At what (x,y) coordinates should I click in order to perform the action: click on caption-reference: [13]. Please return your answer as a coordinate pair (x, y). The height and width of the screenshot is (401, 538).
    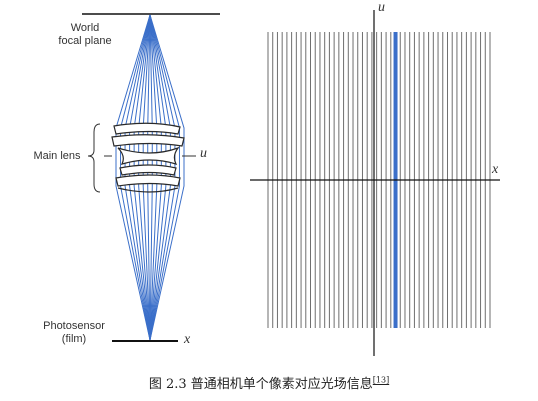
    Looking at the image, I should click on (381, 380).